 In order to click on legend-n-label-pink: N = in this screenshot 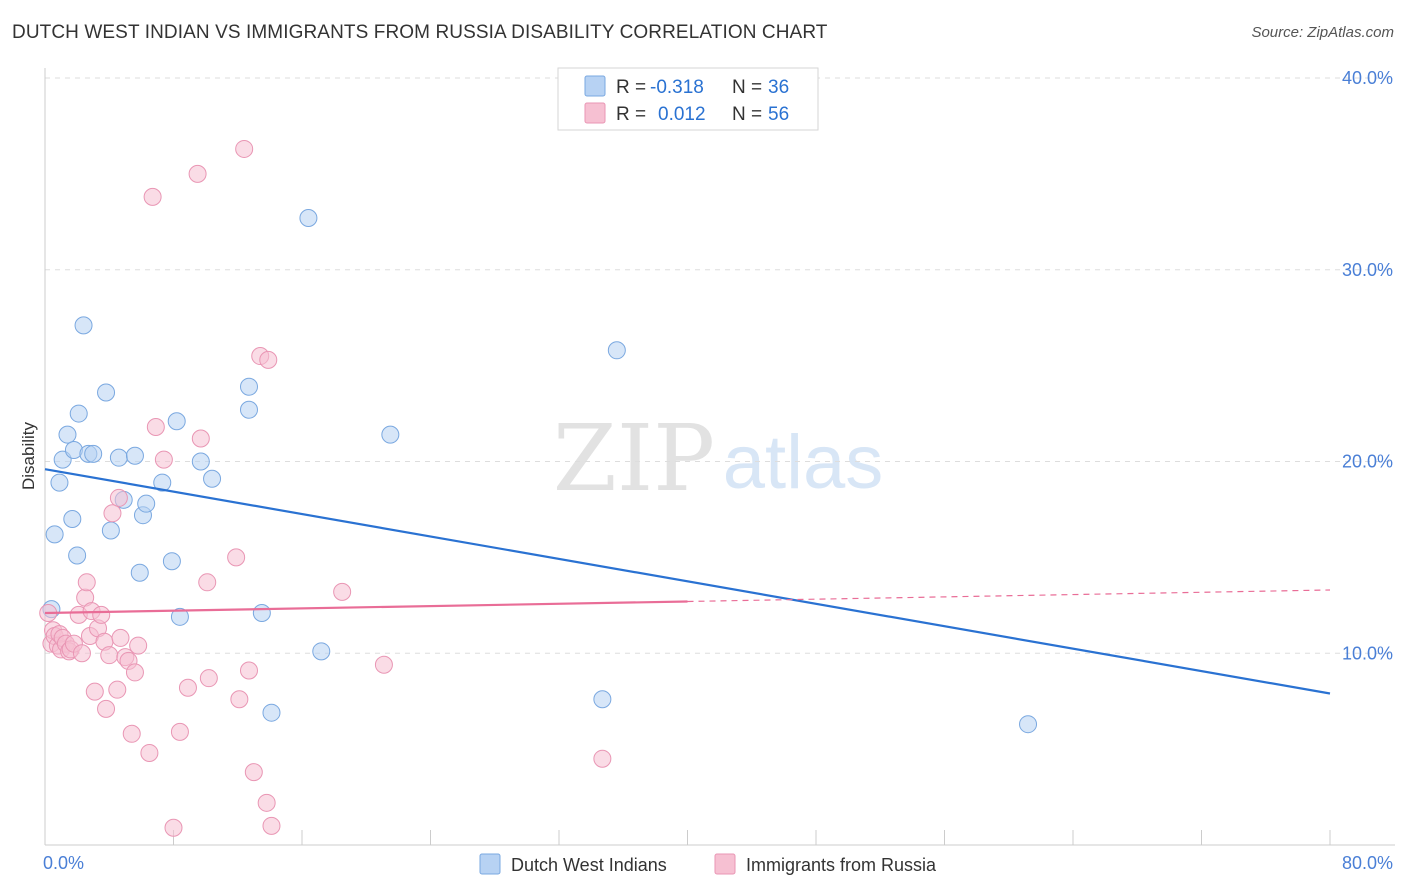, I will do `click(747, 114)`.